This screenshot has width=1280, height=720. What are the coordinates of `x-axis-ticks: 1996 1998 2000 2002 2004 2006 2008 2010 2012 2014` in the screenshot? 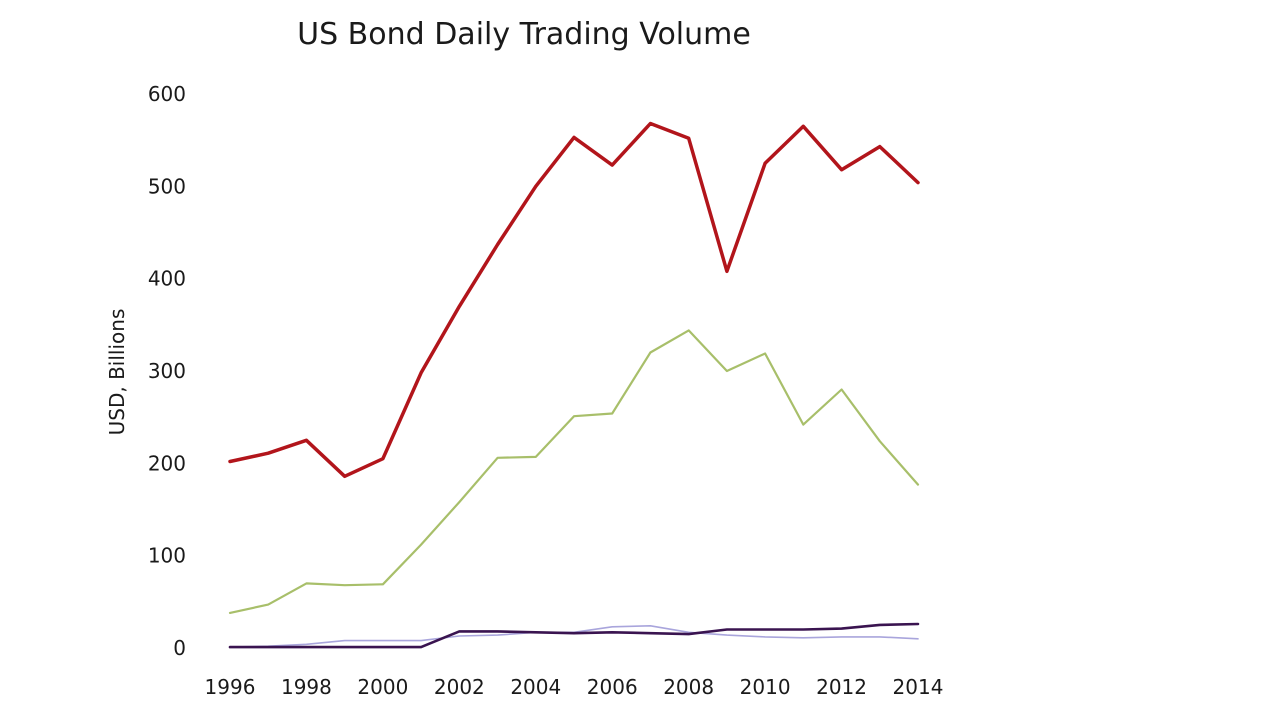 It's located at (574, 687).